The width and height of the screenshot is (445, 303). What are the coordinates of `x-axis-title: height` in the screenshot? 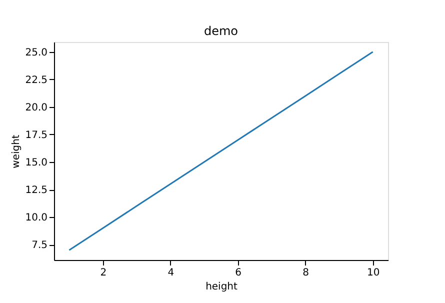 It's located at (222, 287).